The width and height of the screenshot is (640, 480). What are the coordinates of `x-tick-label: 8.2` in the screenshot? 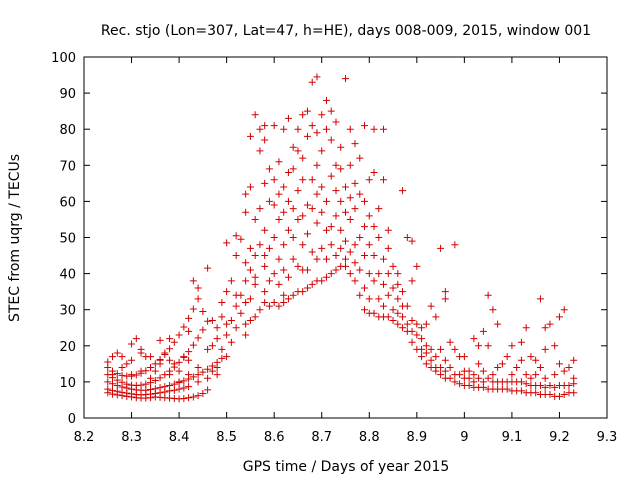 It's located at (84, 437).